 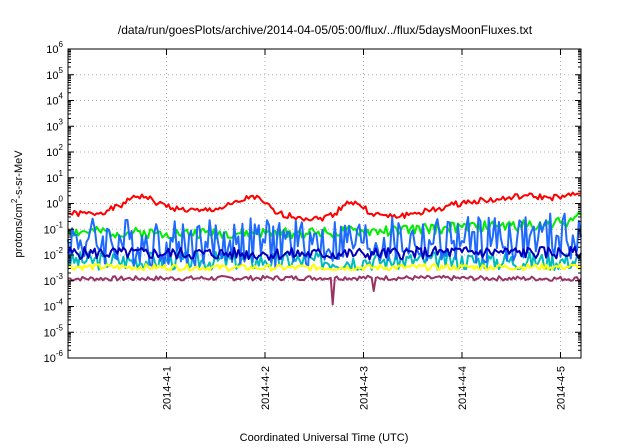 What do you see at coordinates (54, 280) in the screenshot?
I see `y-tick-label: 10⁻³` at bounding box center [54, 280].